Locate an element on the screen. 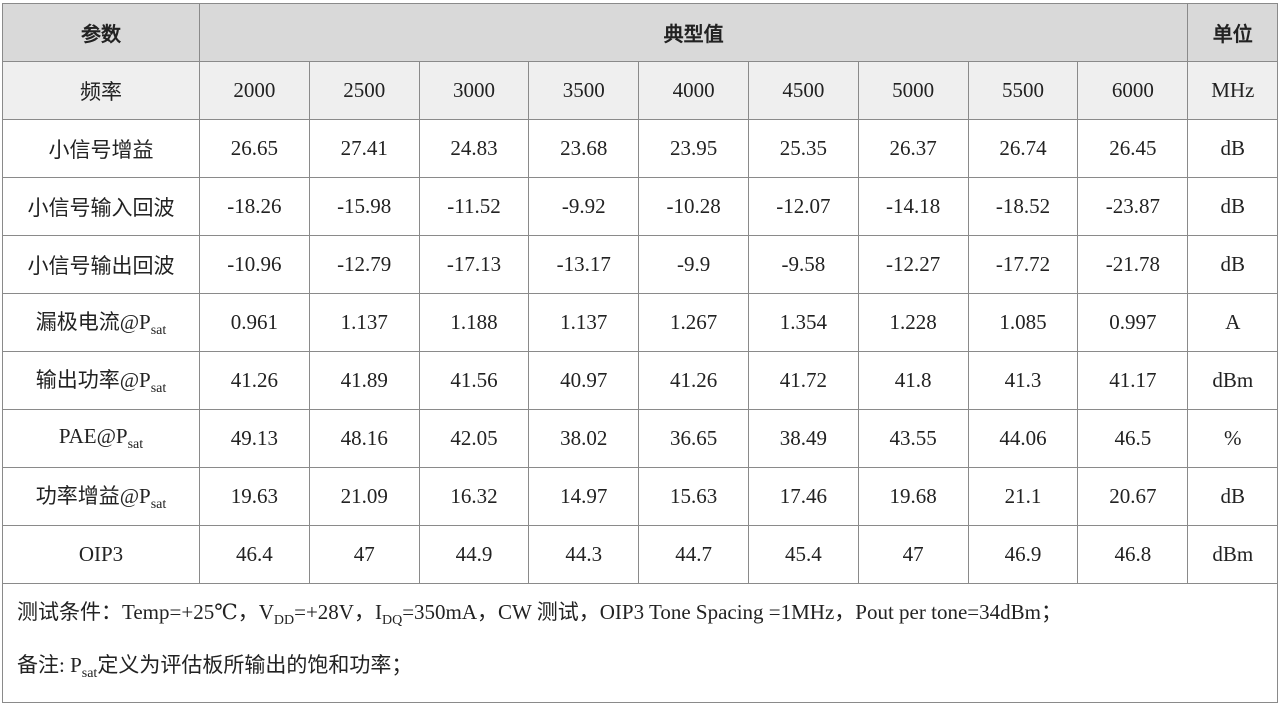  value-cell: 27.41 is located at coordinates (364, 148).